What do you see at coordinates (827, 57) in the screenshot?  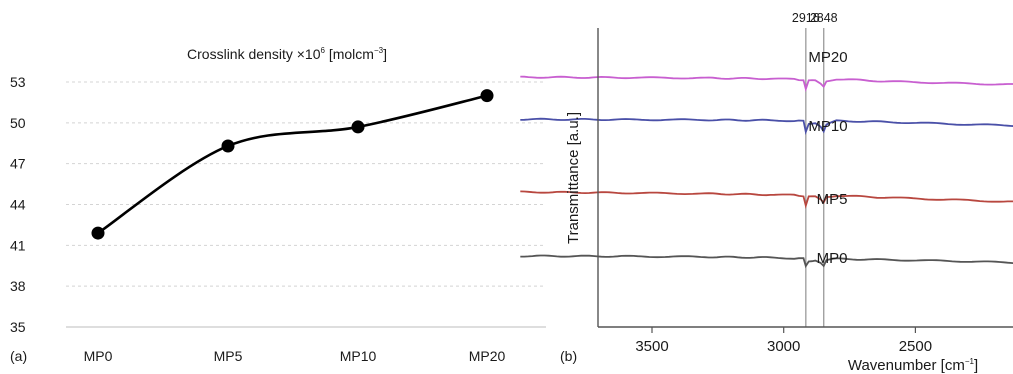 I see `series-label: MP20` at bounding box center [827, 57].